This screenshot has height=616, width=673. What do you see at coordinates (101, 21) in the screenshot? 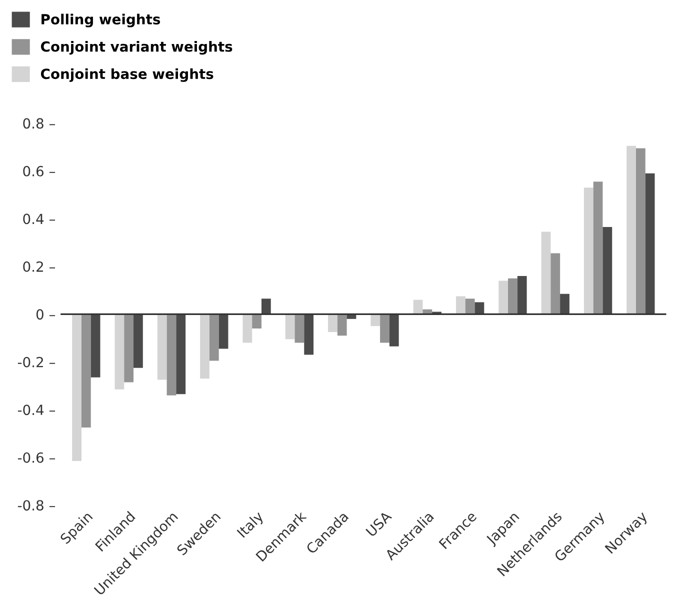
I see `legend-label: Polling weights` at bounding box center [101, 21].